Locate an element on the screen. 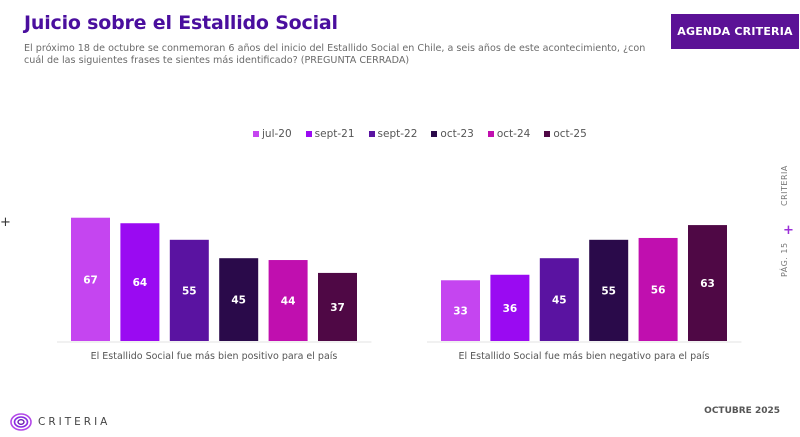  legend-item: oct-23 is located at coordinates (452, 134).